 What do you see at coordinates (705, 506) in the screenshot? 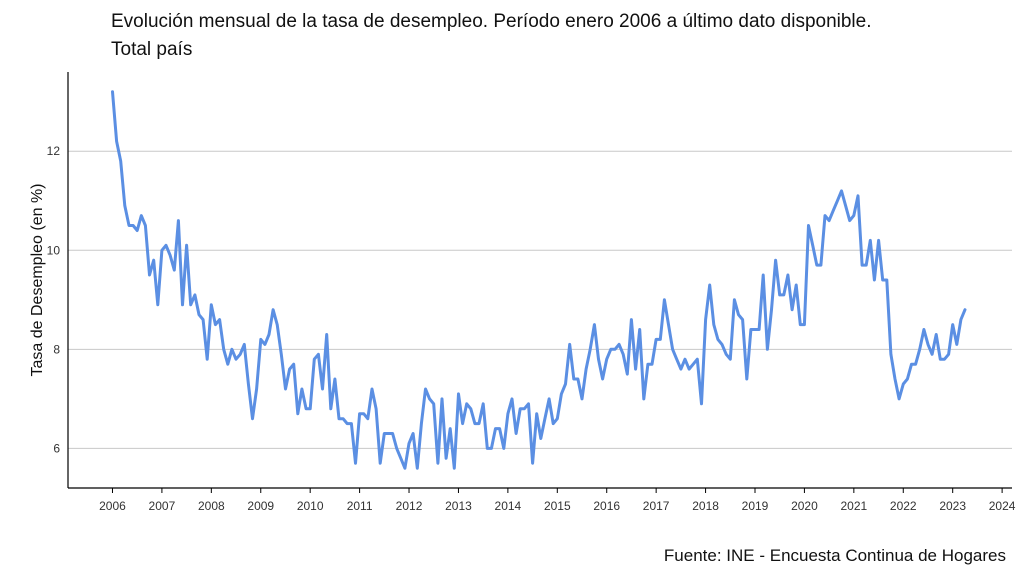
I see `x-tick-label: 2018` at bounding box center [705, 506].